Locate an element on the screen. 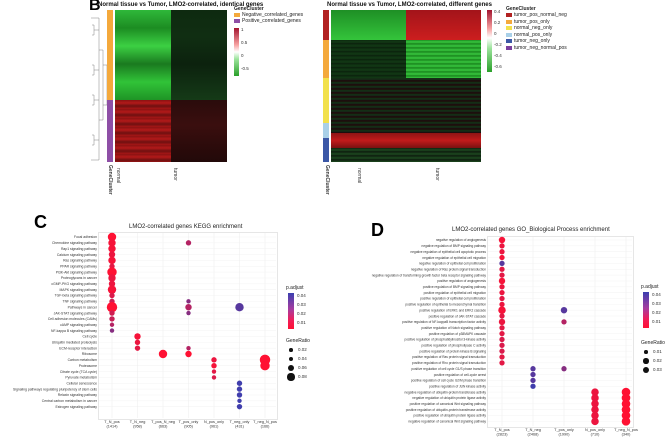 This screenshot has height=438, width=670. panel-c-plot-area is located at coordinates (188, 326).